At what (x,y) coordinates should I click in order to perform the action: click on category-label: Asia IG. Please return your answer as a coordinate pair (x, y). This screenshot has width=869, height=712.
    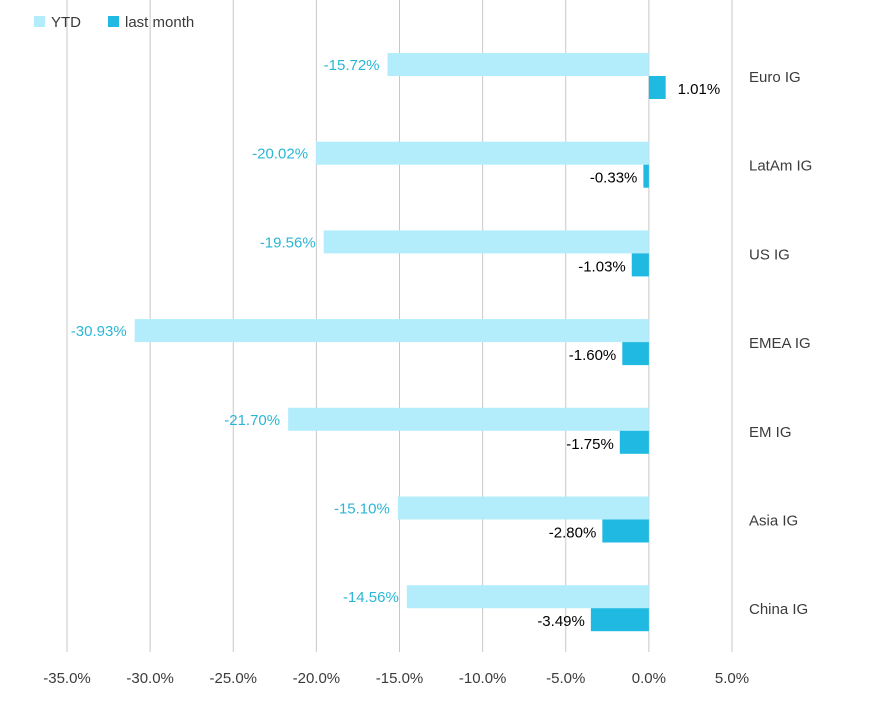
    Looking at the image, I should click on (773, 521).